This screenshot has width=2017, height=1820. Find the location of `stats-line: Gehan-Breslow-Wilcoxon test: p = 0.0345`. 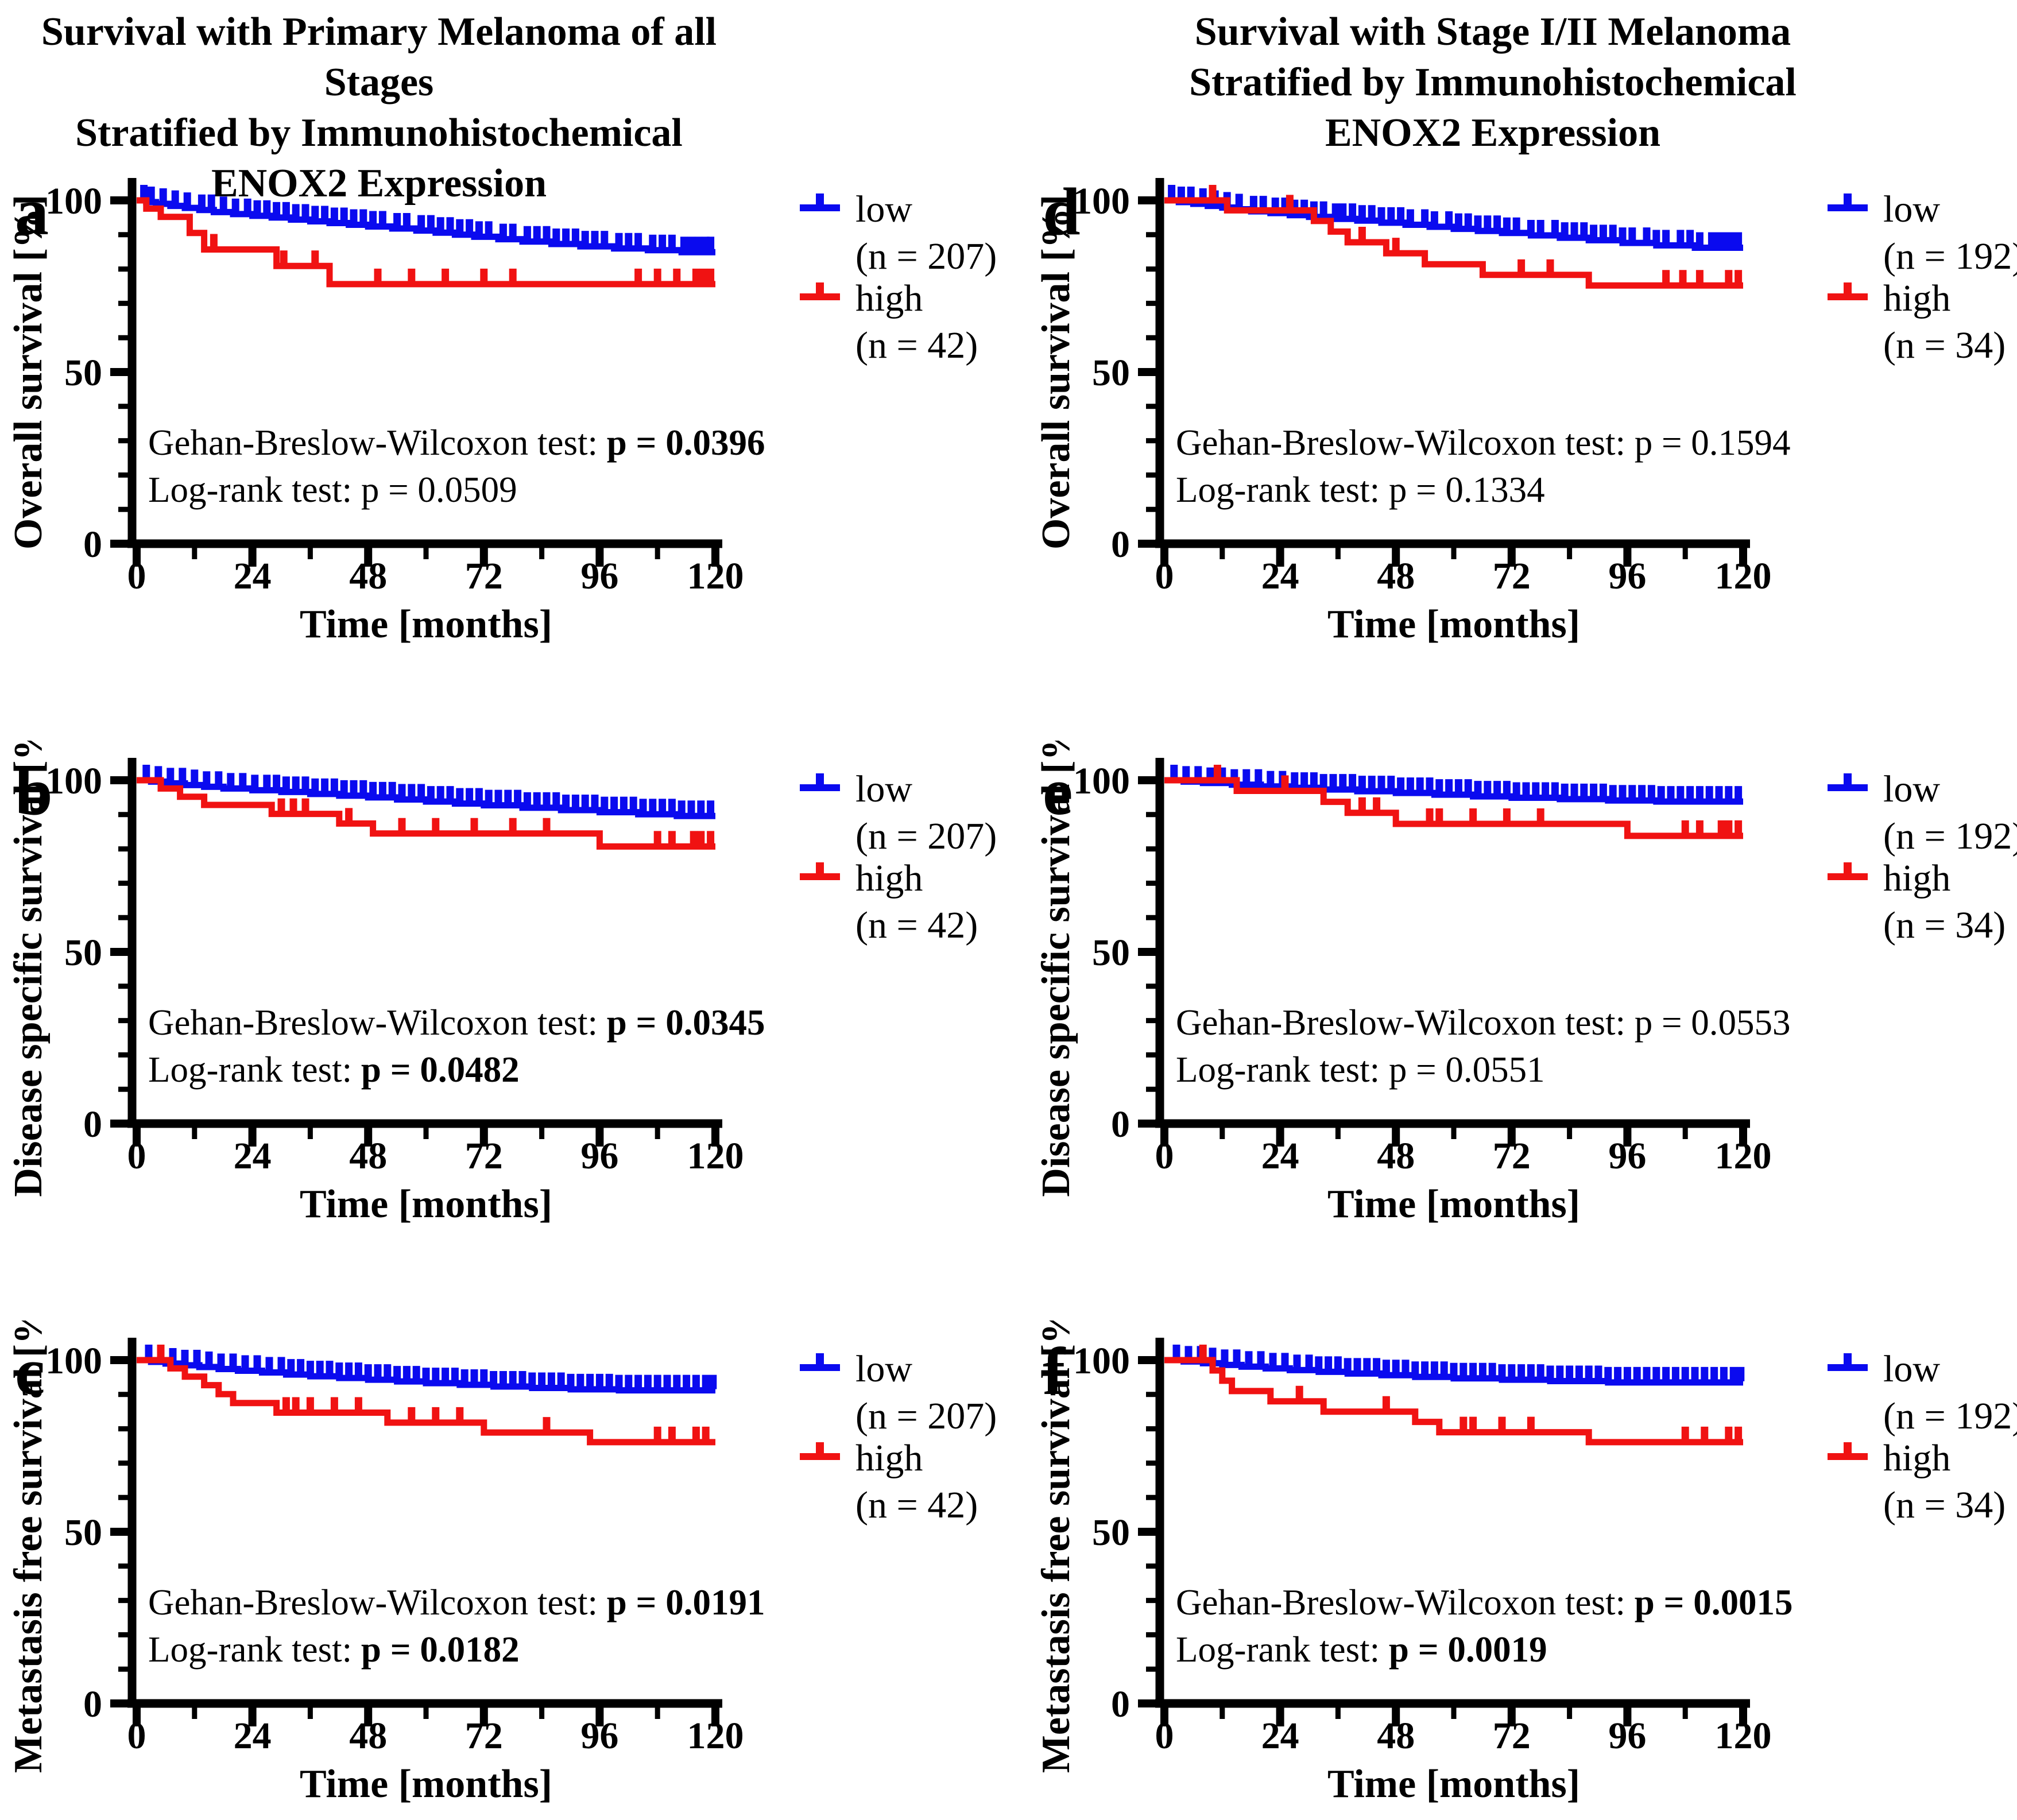

stats-line: Gehan-Breslow-Wilcoxon test: p = 0.0345 is located at coordinates (456, 1022).